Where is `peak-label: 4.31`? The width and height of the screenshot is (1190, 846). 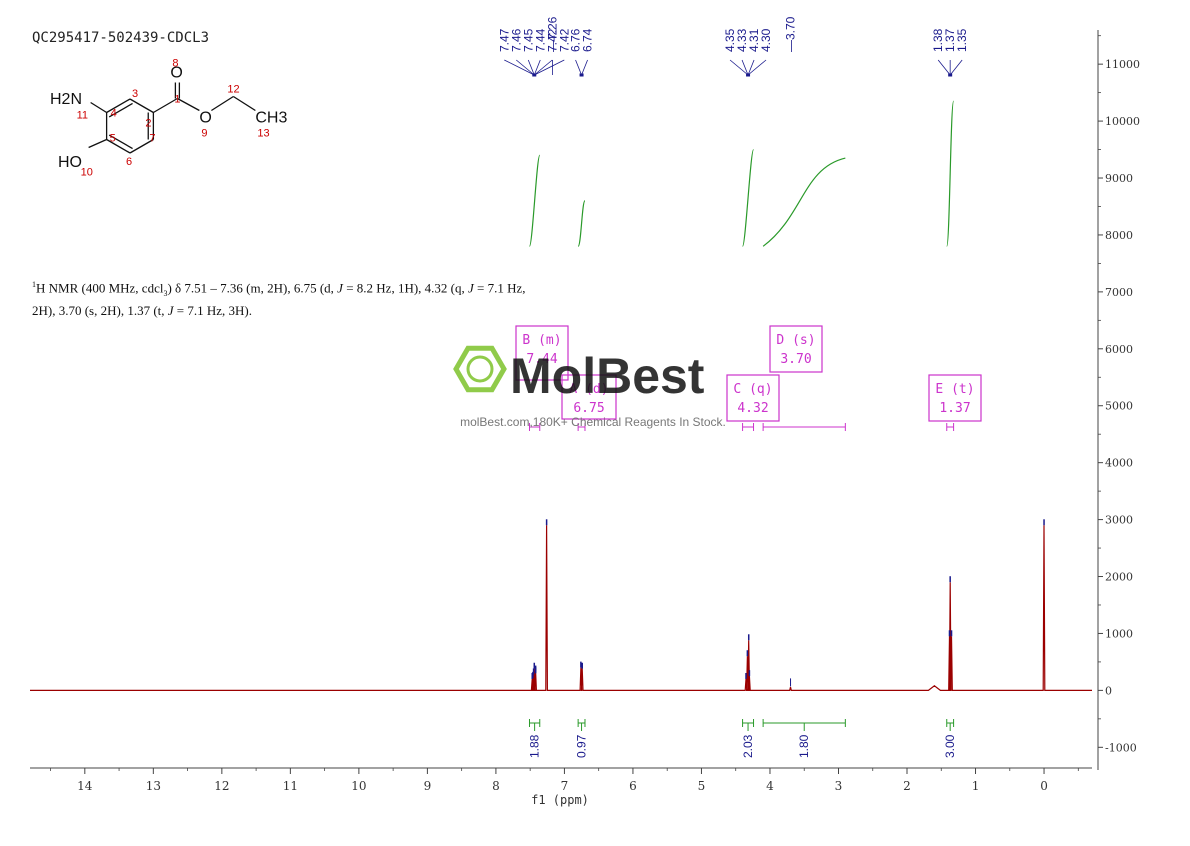
peak-label: 4.31 is located at coordinates (754, 40).